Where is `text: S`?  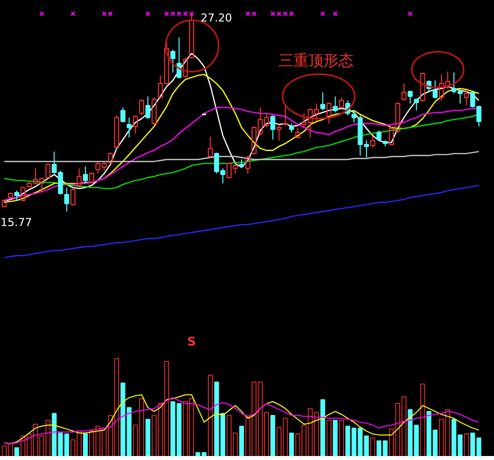 text: S is located at coordinates (191, 341).